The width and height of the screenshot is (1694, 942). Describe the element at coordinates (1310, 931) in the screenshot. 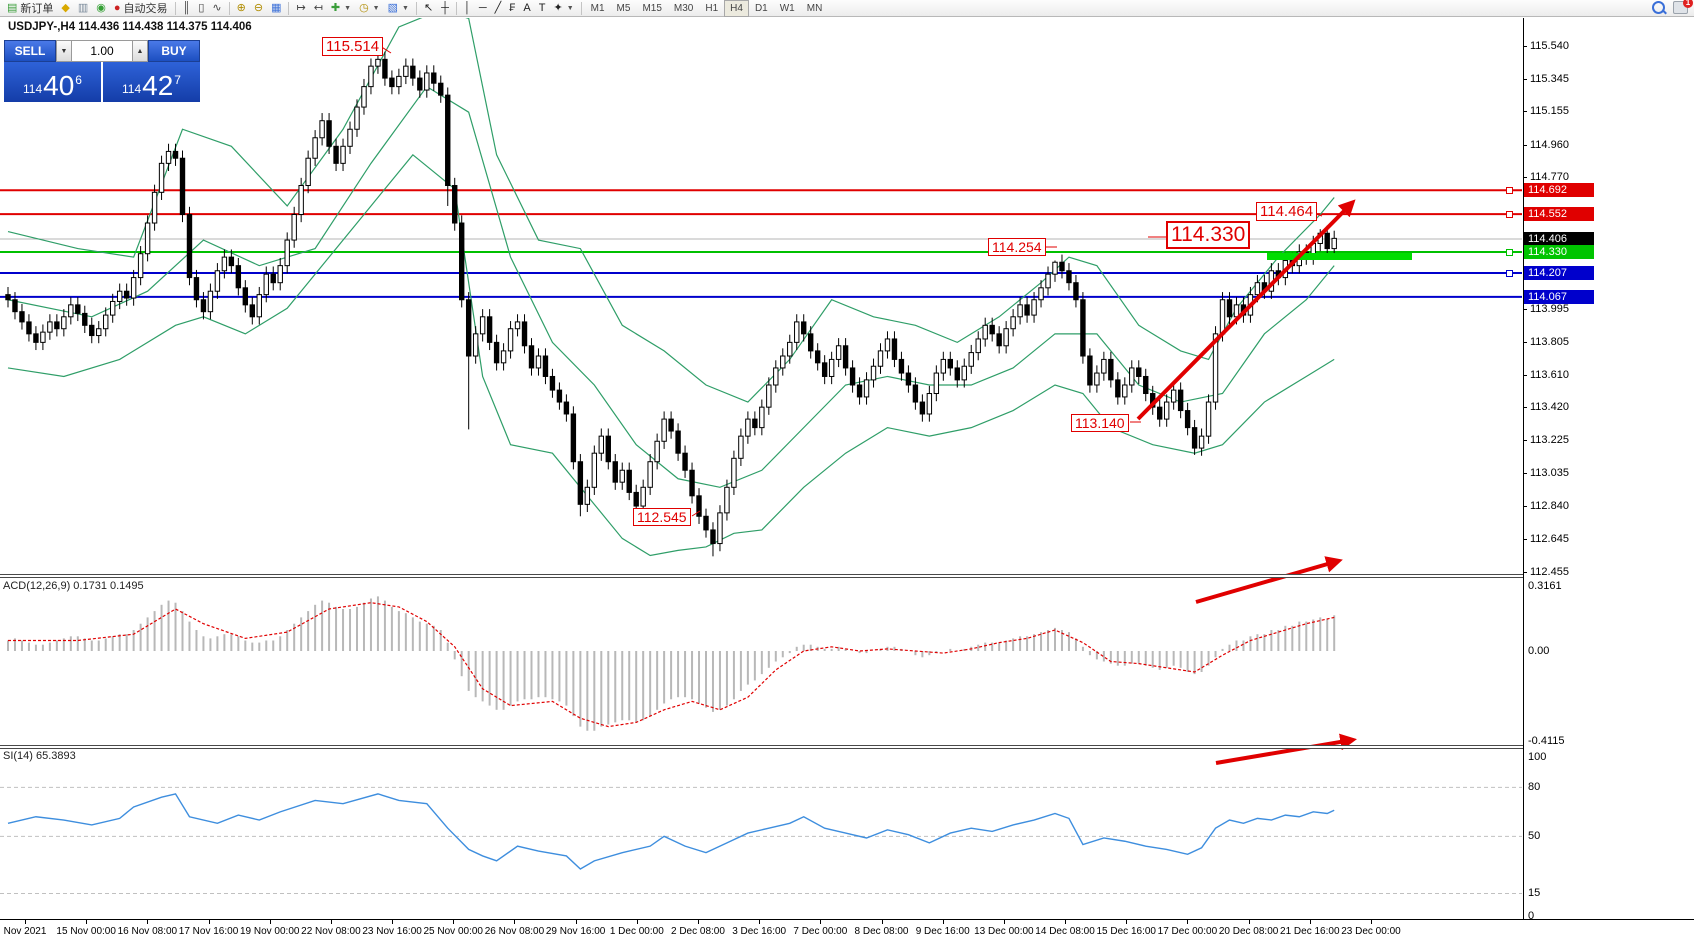

I see `time-label: 21 Dec 16:00` at that location.